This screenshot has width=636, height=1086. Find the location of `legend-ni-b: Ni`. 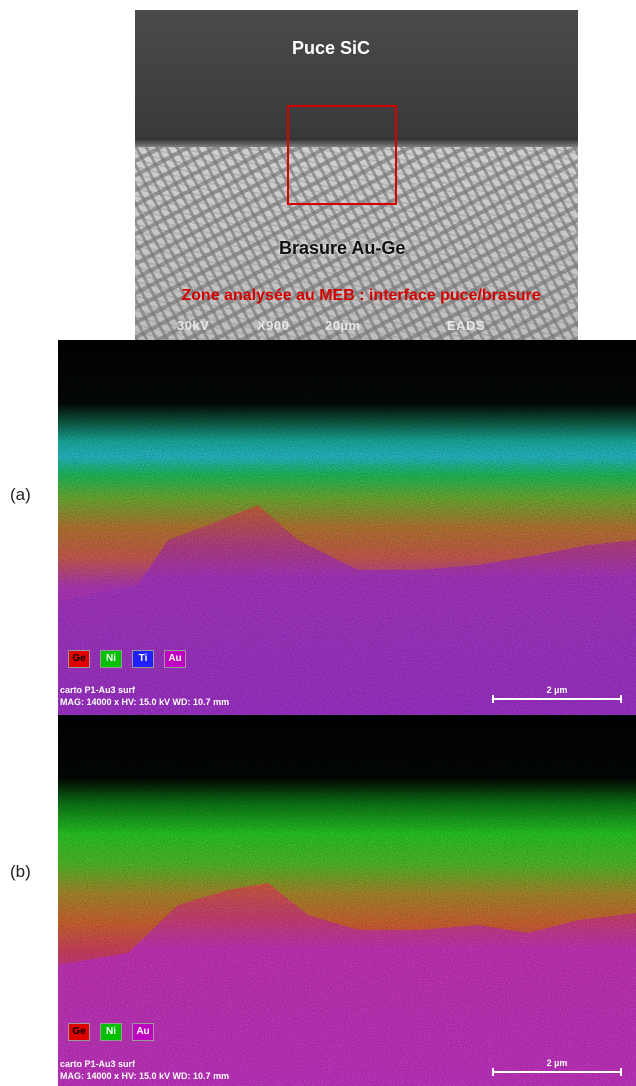

legend-ni-b: Ni is located at coordinates (111, 1032).